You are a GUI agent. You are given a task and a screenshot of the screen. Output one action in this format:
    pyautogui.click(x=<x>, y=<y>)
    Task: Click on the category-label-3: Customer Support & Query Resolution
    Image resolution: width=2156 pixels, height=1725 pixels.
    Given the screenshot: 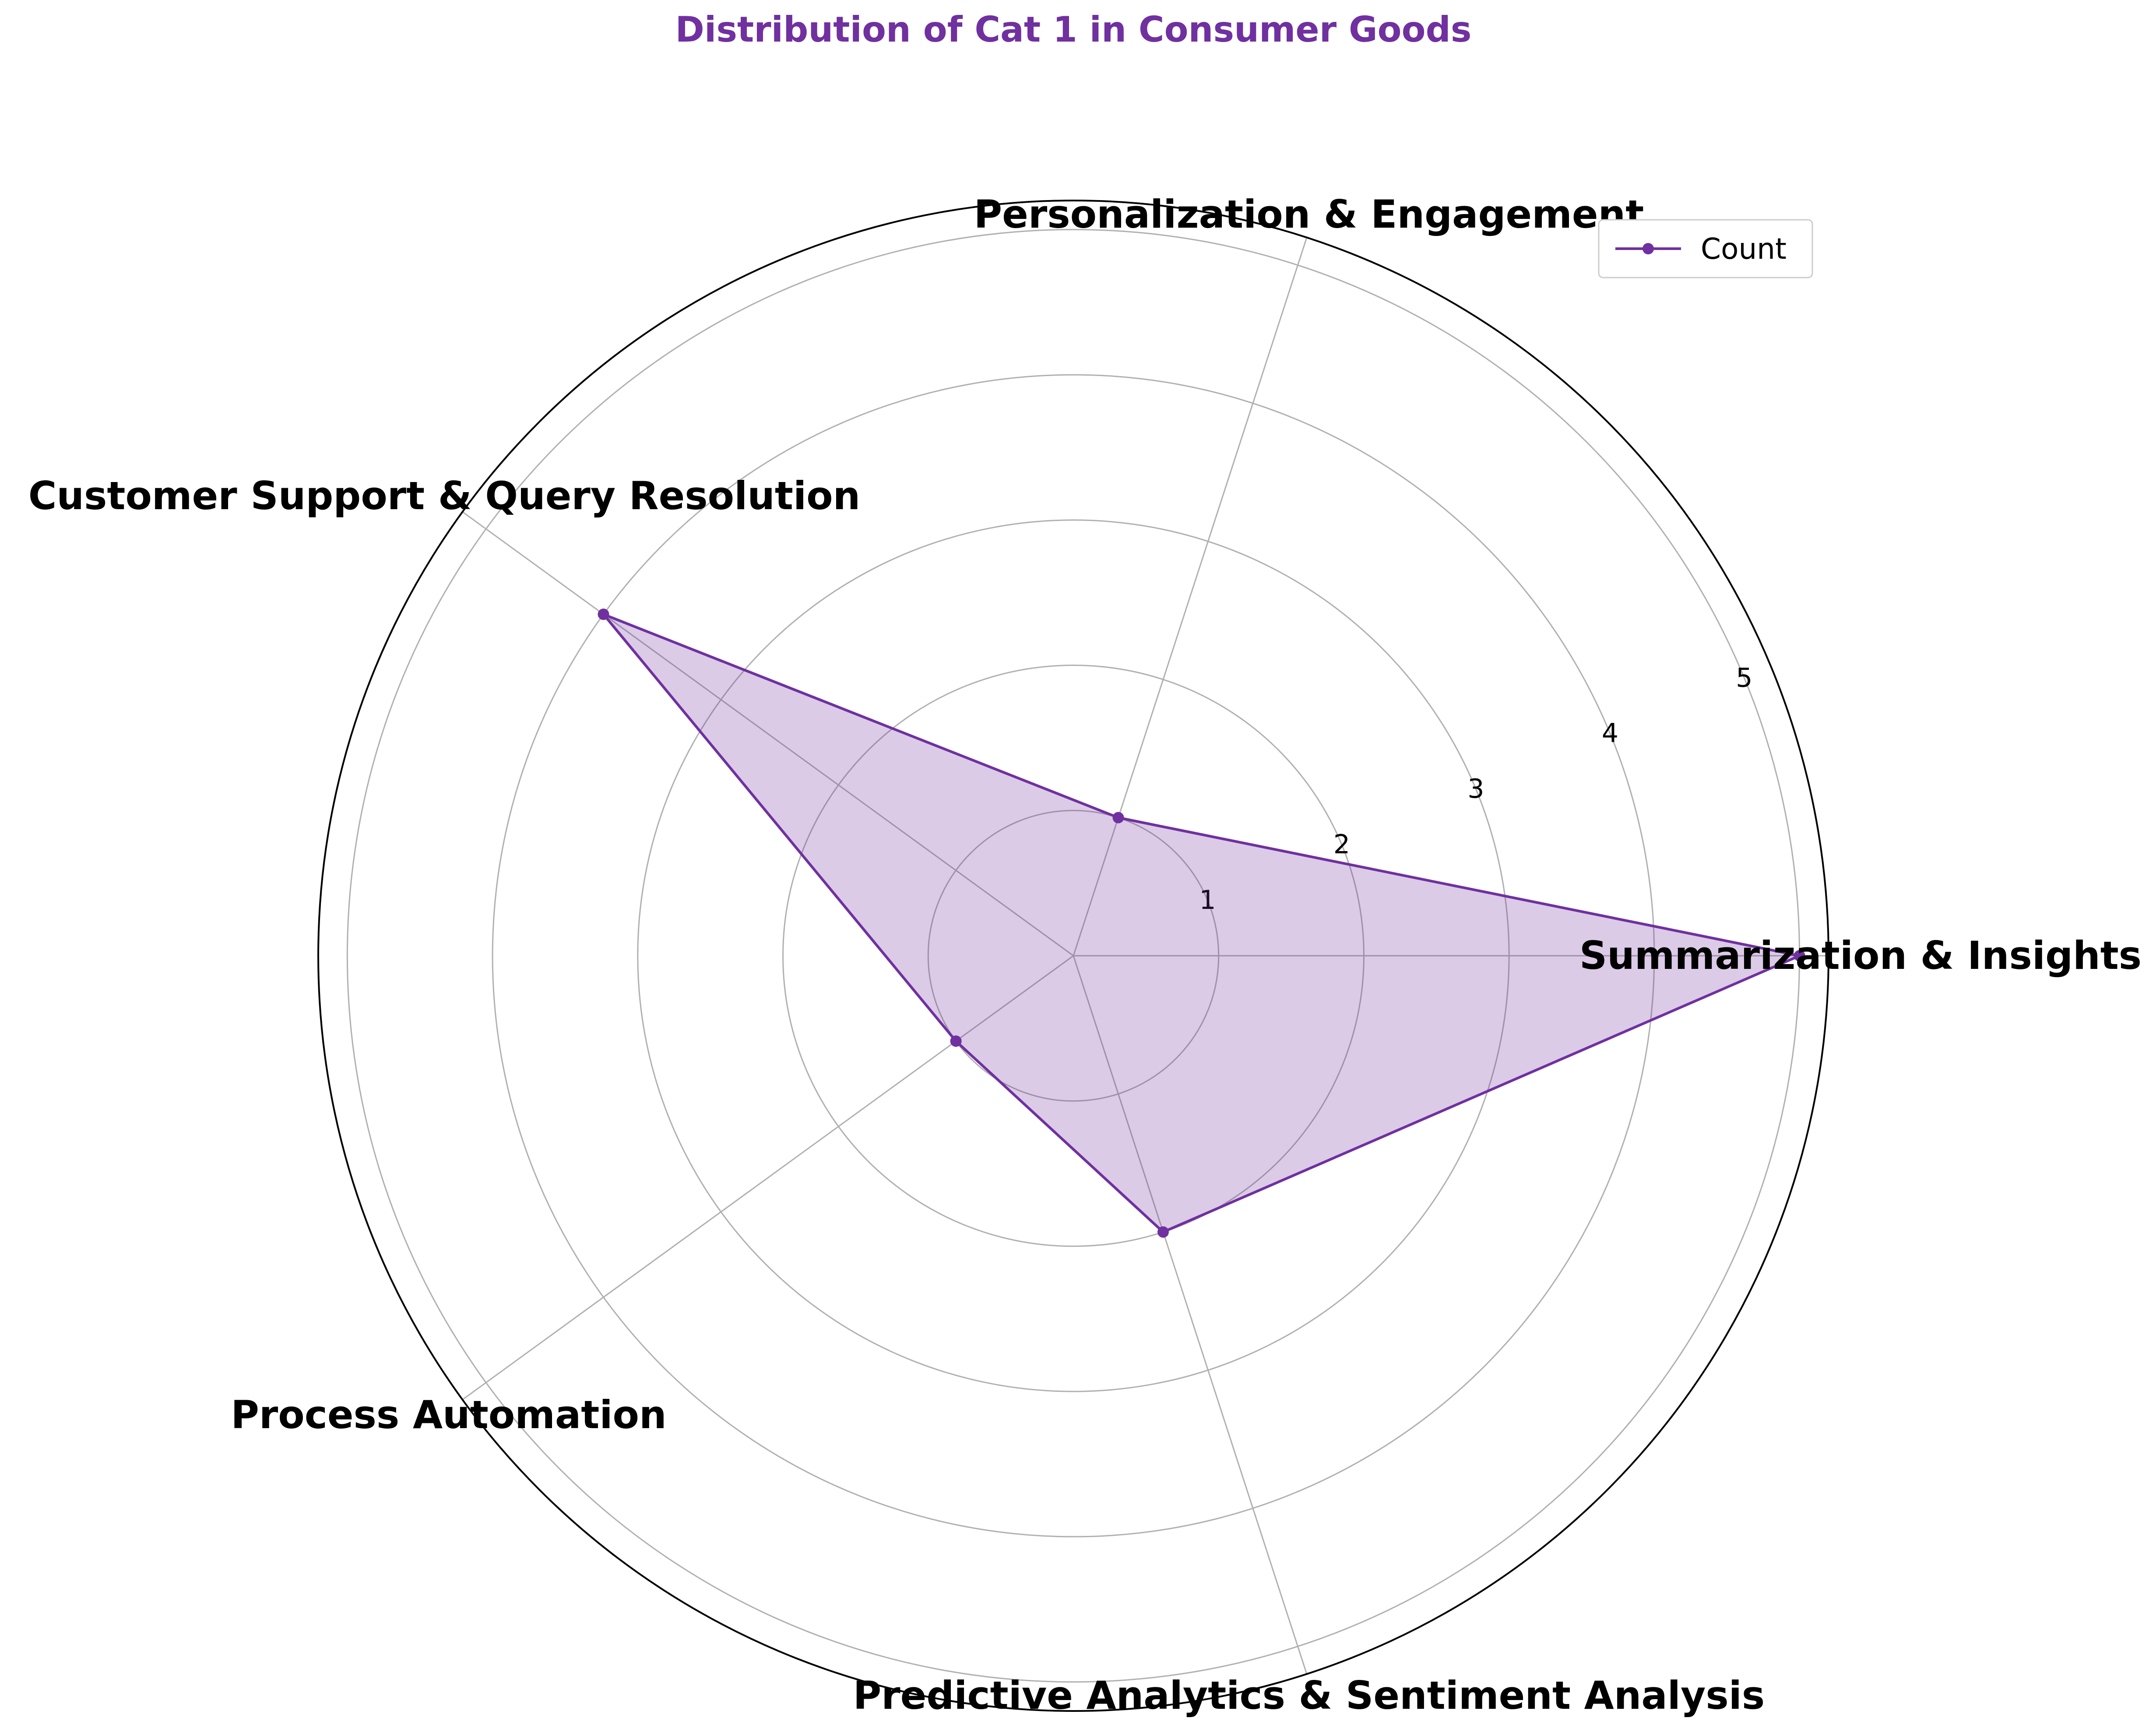 What is the action you would take?
    pyautogui.click(x=444, y=495)
    